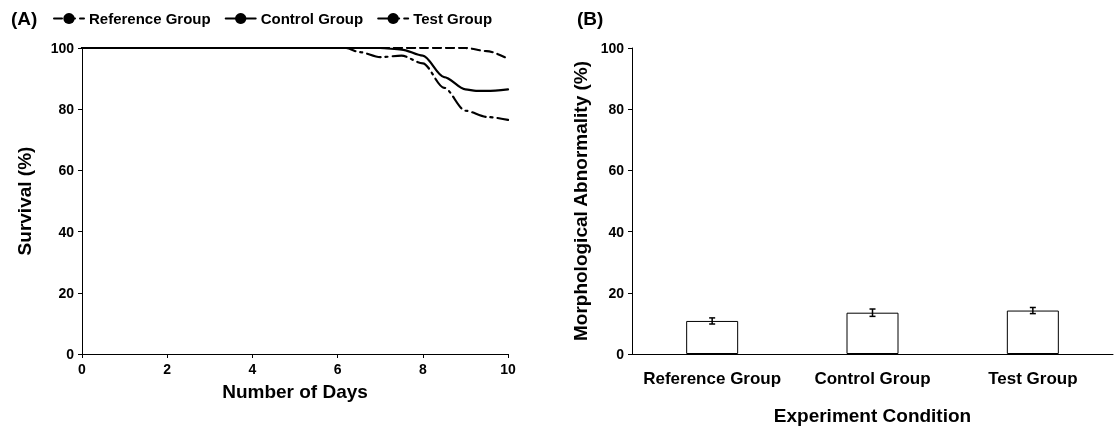 Image resolution: width=1116 pixels, height=431 pixels. Describe the element at coordinates (580, 201) in the screenshot. I see `y-axis-title: Morphological Abnormality (%)` at that location.